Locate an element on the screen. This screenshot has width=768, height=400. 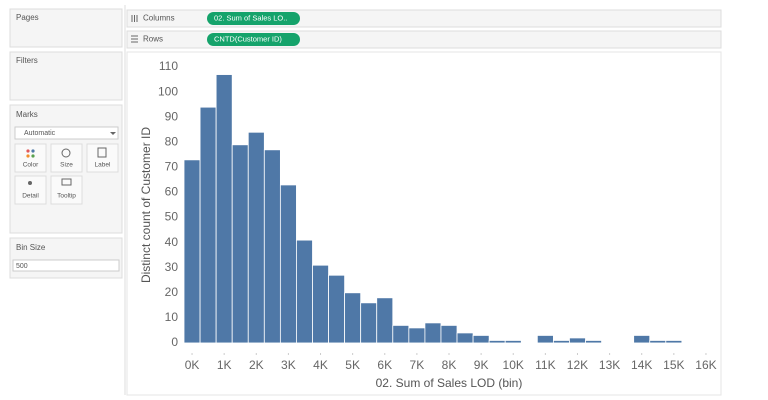
y-tick-label: 50 is located at coordinates (172, 217).